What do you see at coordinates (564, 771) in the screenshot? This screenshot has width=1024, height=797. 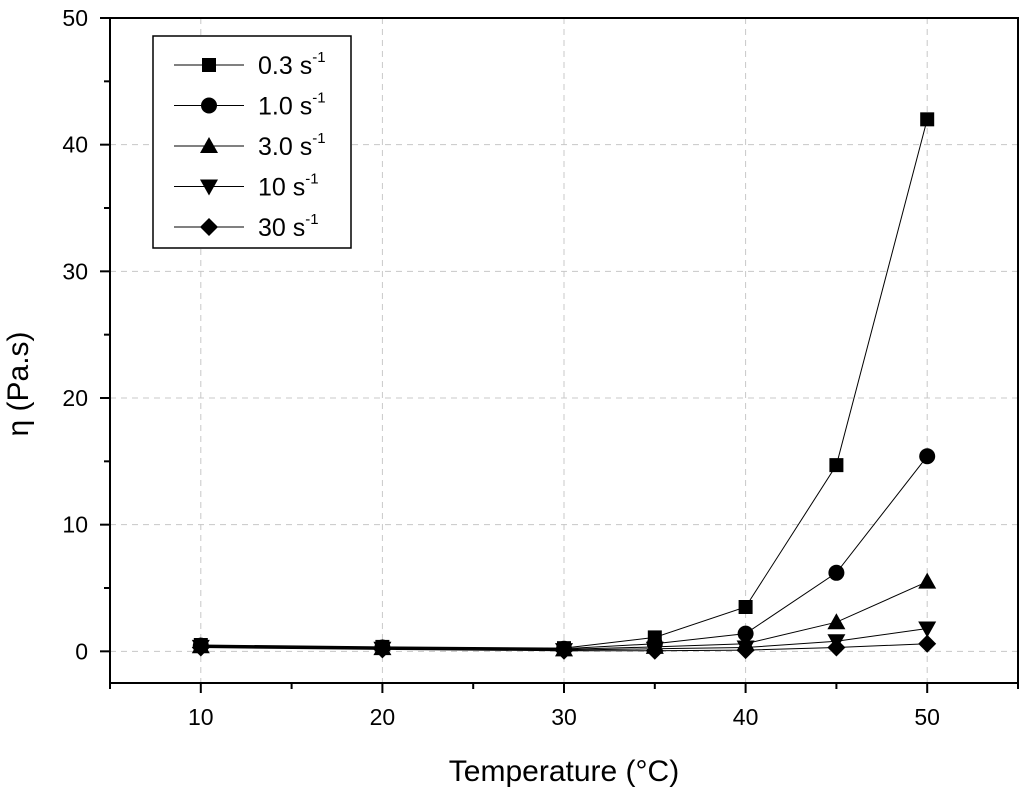 I see `x-axis-title: Temperature (°C)` at bounding box center [564, 771].